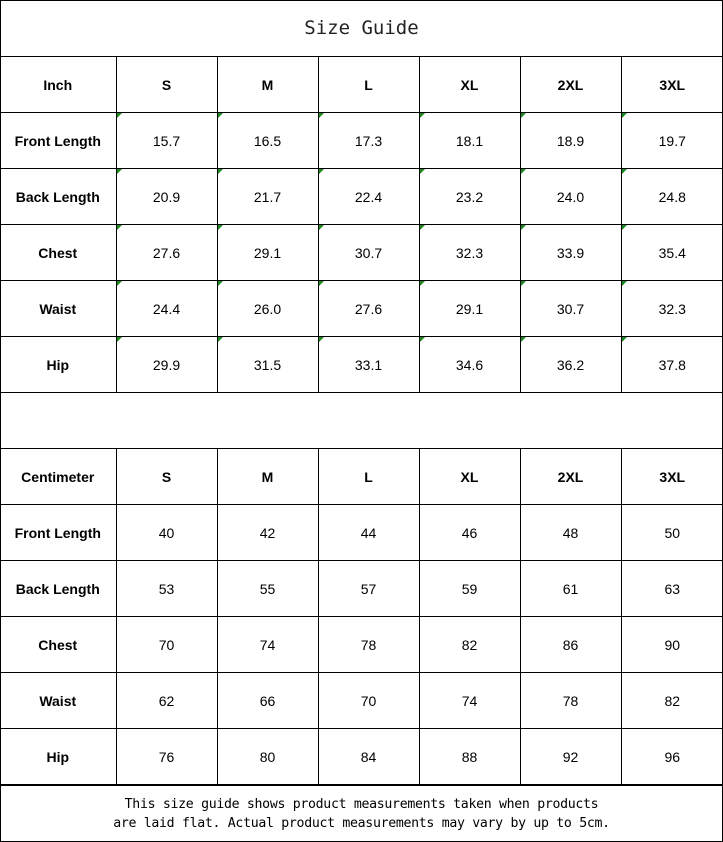 This screenshot has width=723, height=842. What do you see at coordinates (166, 700) in the screenshot?
I see `measurement-value: 62` at bounding box center [166, 700].